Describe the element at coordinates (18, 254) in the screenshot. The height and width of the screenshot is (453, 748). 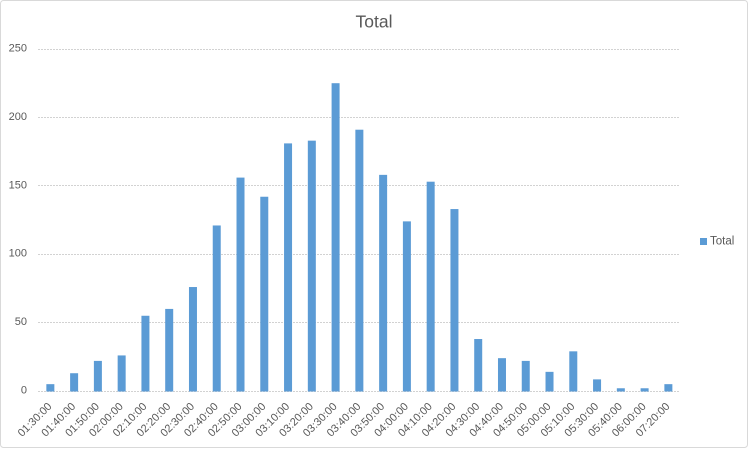
I see `svg-text: 100` at that location.